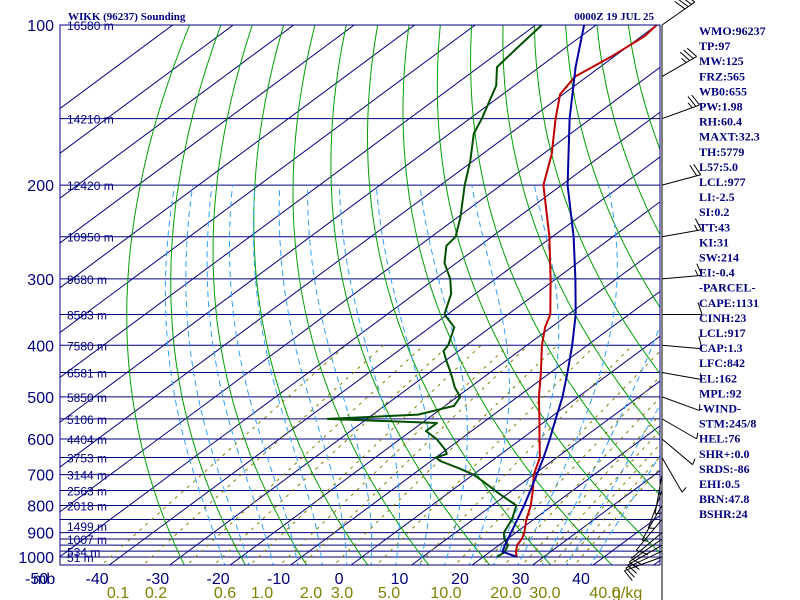  What do you see at coordinates (36, 579) in the screenshot?
I see `temperature-tick: -50` at bounding box center [36, 579].